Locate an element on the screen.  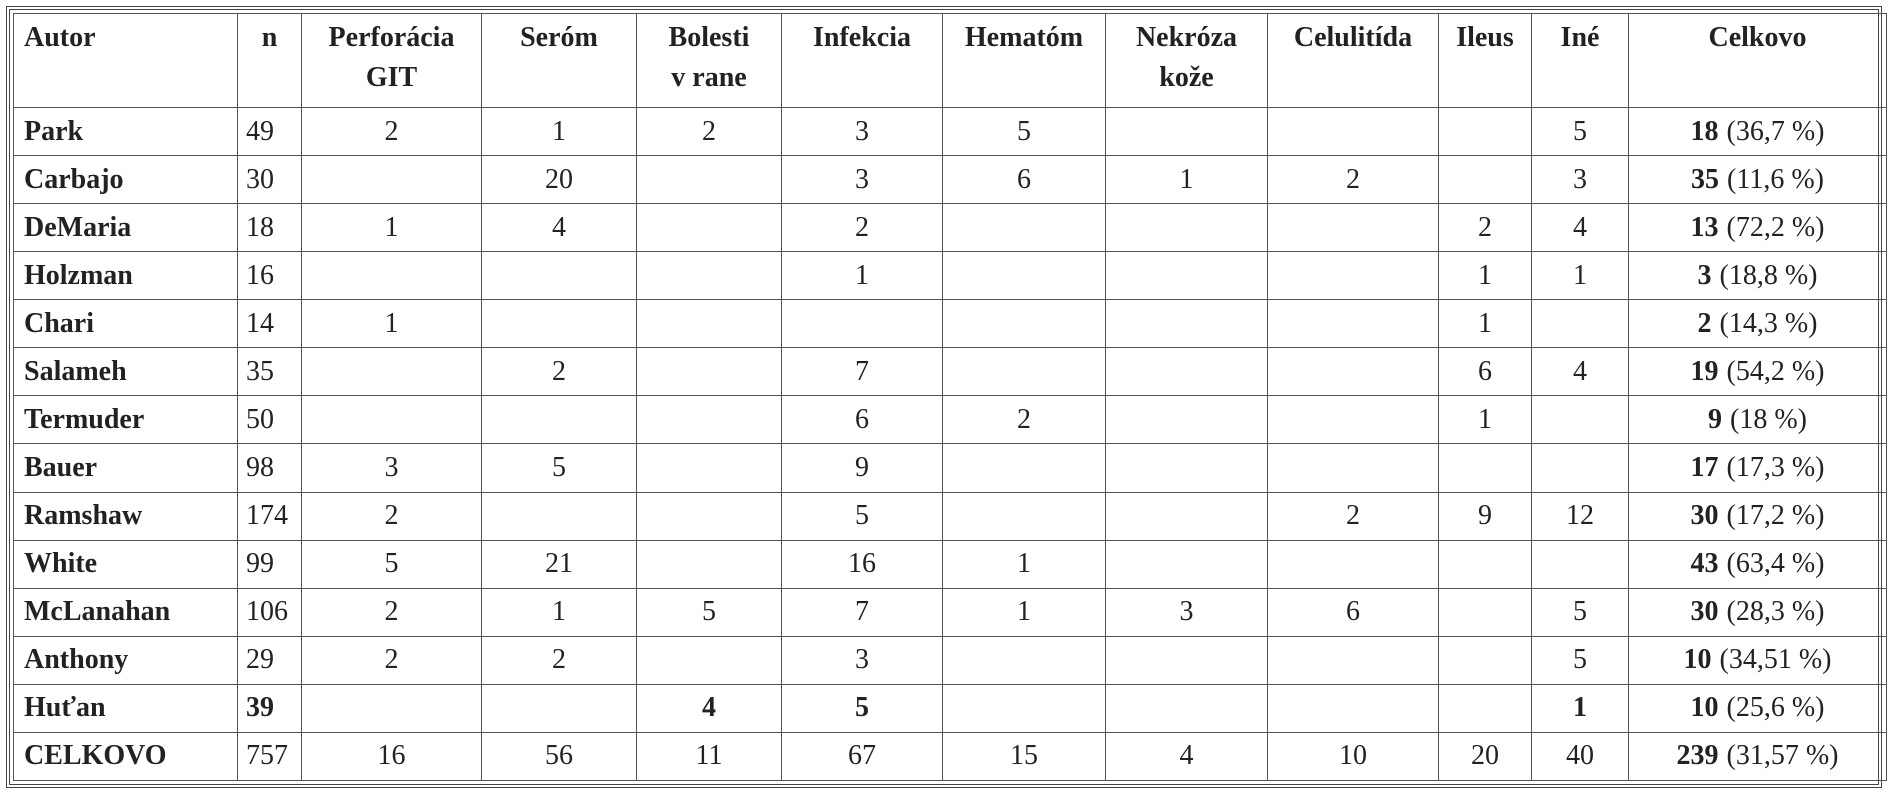
total-percent: (18 %) is located at coordinates (1768, 419).